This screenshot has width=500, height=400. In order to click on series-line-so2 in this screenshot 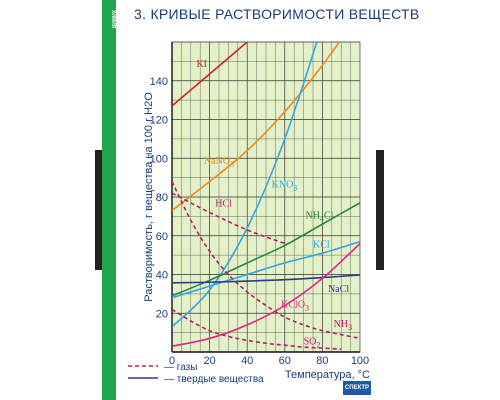, I will do `click(257, 329)`.